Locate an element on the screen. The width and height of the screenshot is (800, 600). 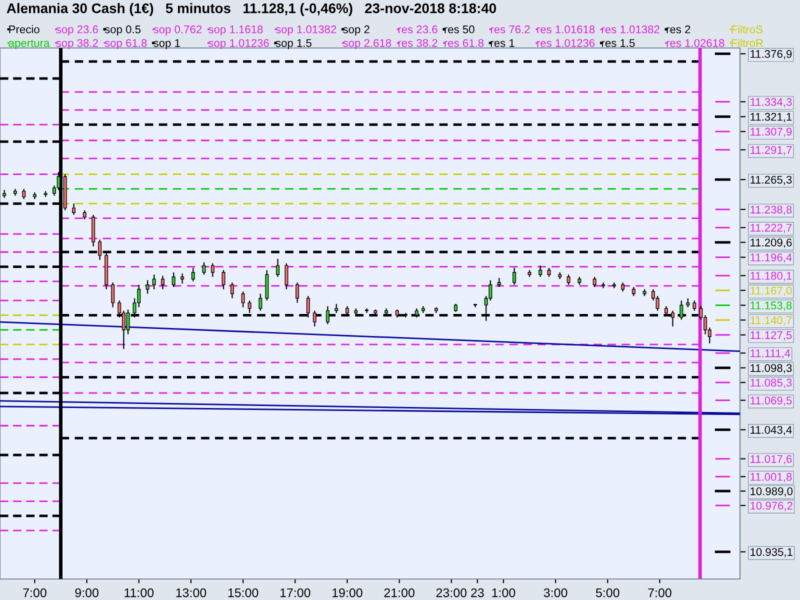
y-tick-label: 11.196,4 is located at coordinates (771, 258).